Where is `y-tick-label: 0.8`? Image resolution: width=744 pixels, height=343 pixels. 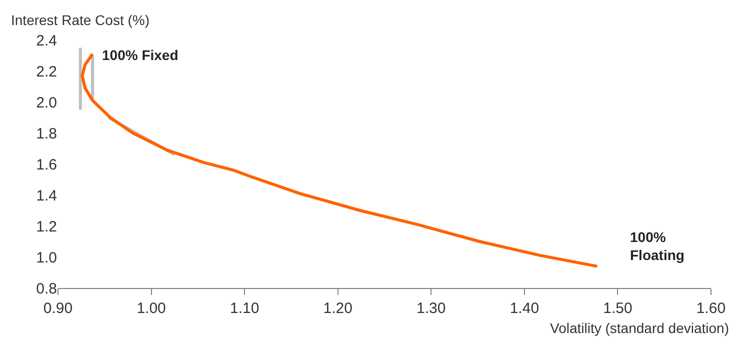 y-tick-label: 0.8 is located at coordinates (46, 289).